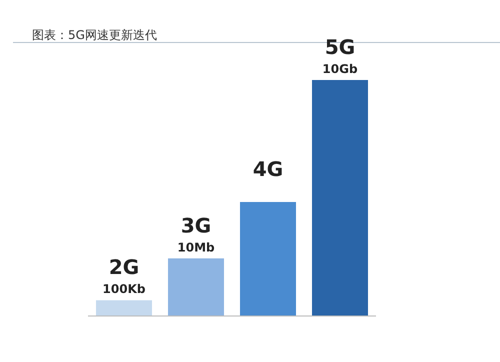 The width and height of the screenshot is (500, 362). Describe the element at coordinates (94, 35) in the screenshot. I see `chart-title: 图表：5G网速更新迭代` at that location.